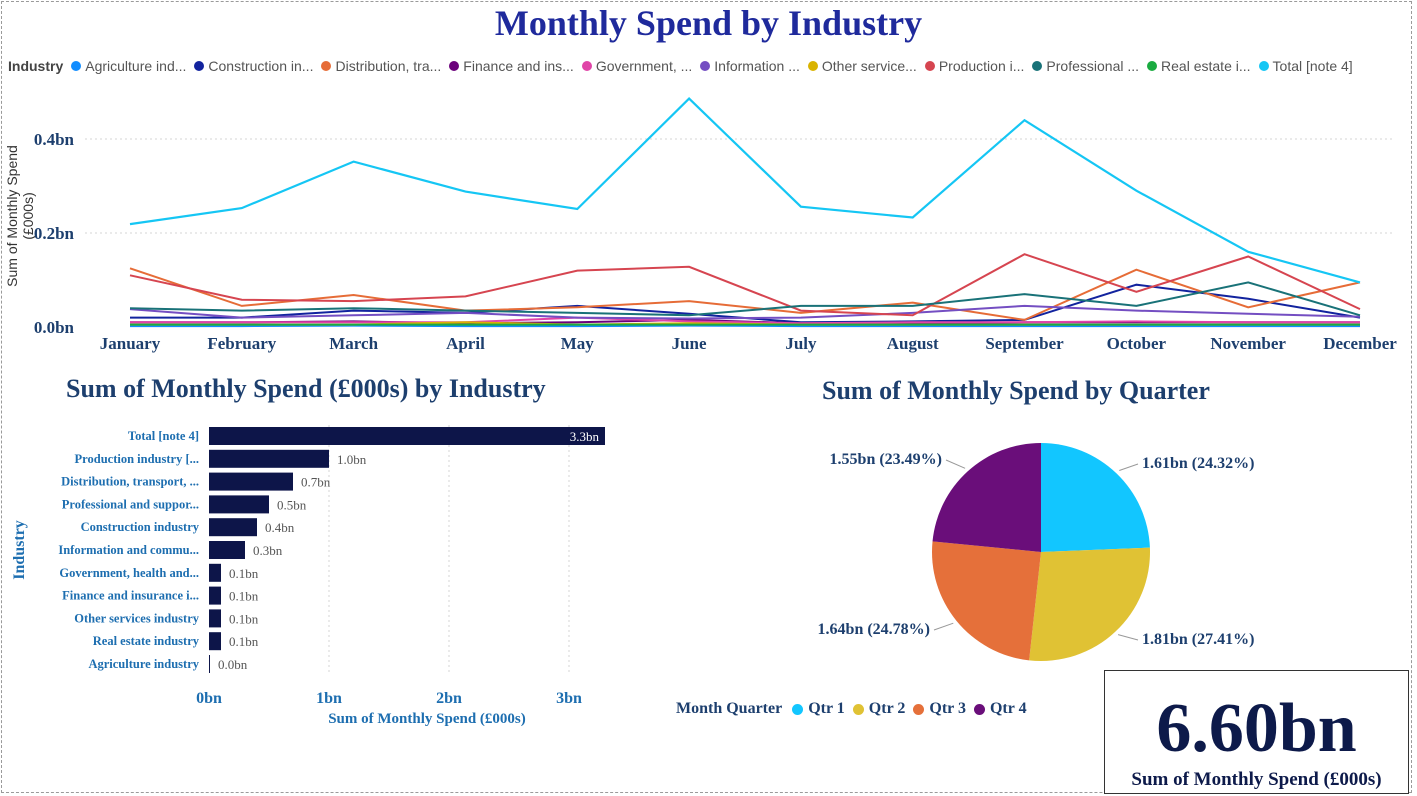 This screenshot has width=1417, height=796. Describe the element at coordinates (449, 698) in the screenshot. I see `x-tick-label: 2bn` at that location.